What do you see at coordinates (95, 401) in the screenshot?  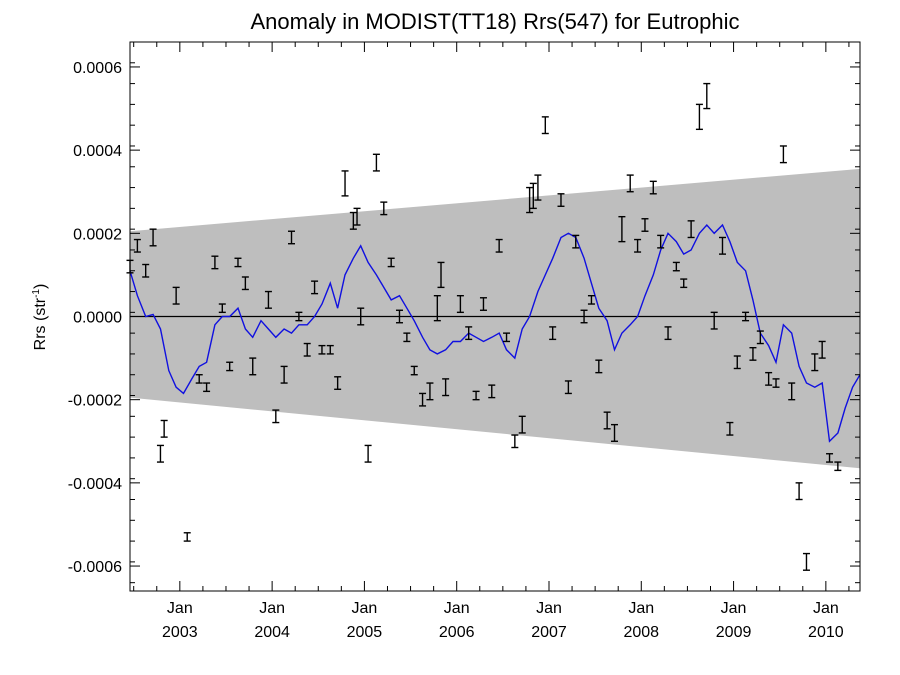 I see `y-tick-label: -0.0002` at bounding box center [95, 401].